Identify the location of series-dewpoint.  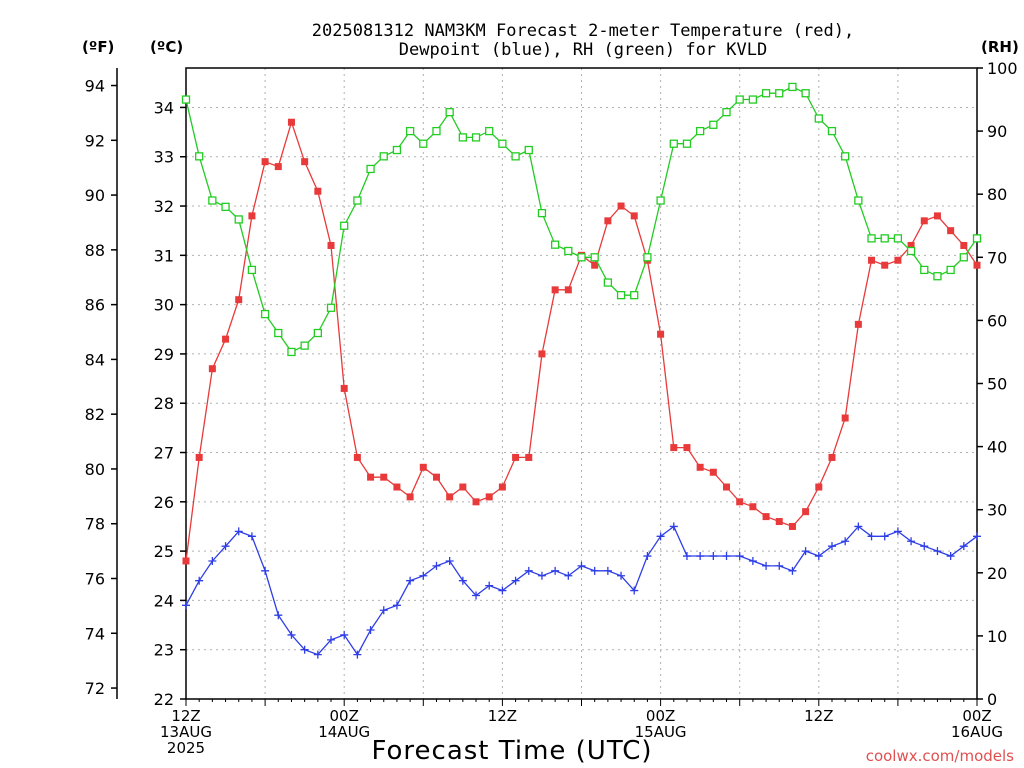
(581, 590).